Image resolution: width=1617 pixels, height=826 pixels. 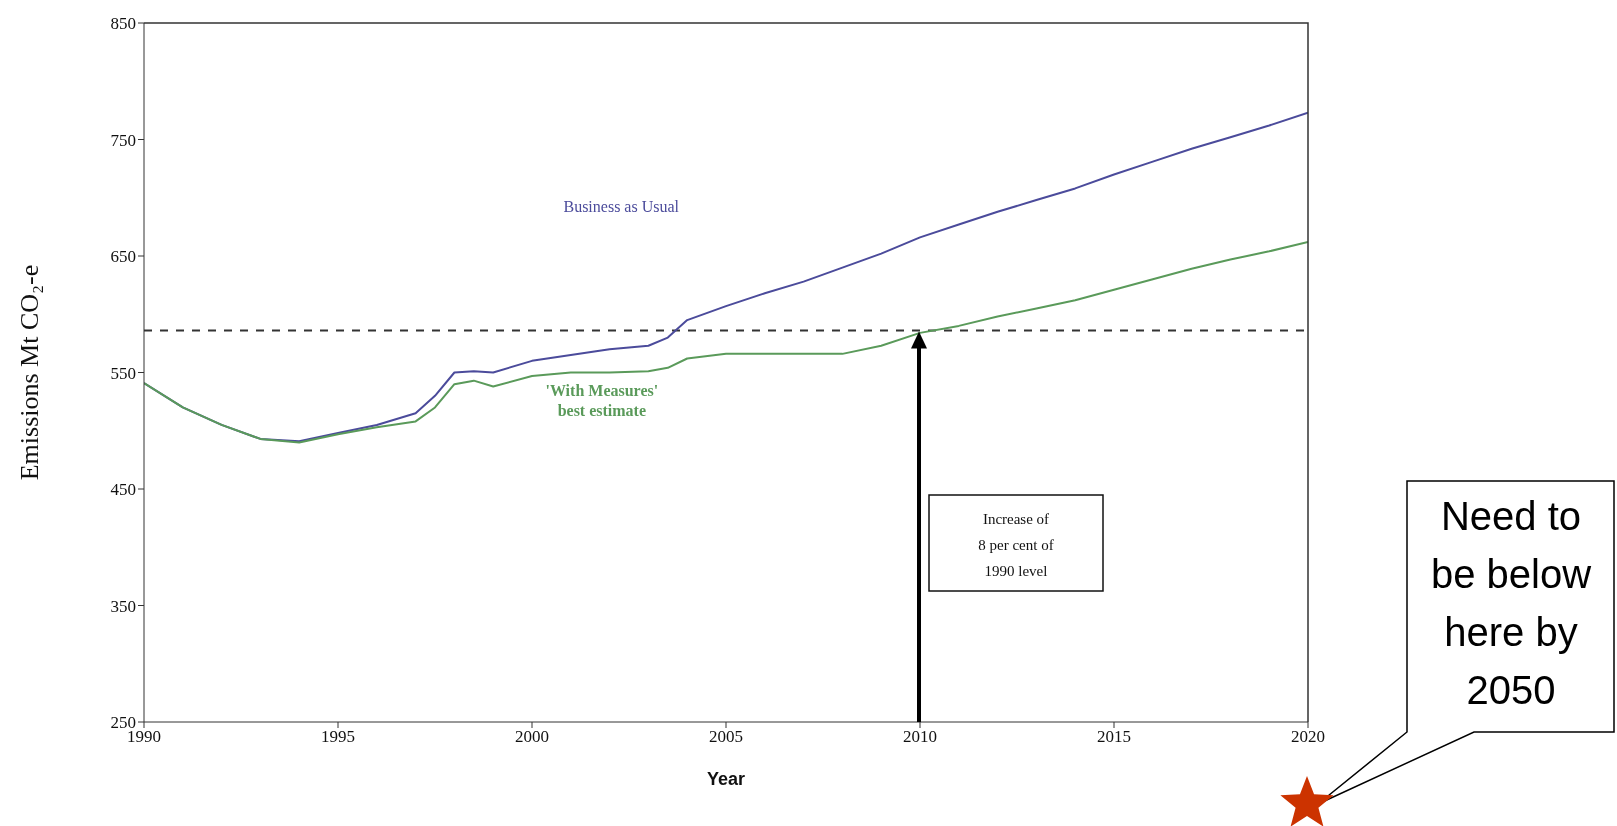 What do you see at coordinates (1511, 603) in the screenshot?
I see `text: Need to be below here by 2050` at bounding box center [1511, 603].